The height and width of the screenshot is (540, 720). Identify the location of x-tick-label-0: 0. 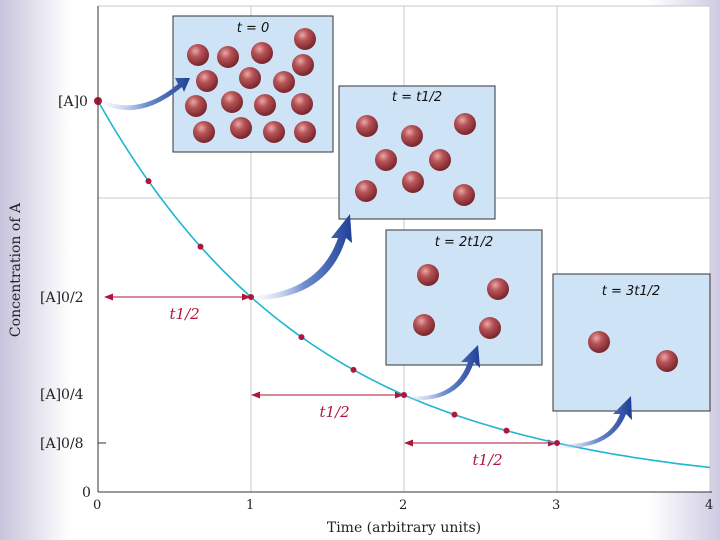
(97, 505).